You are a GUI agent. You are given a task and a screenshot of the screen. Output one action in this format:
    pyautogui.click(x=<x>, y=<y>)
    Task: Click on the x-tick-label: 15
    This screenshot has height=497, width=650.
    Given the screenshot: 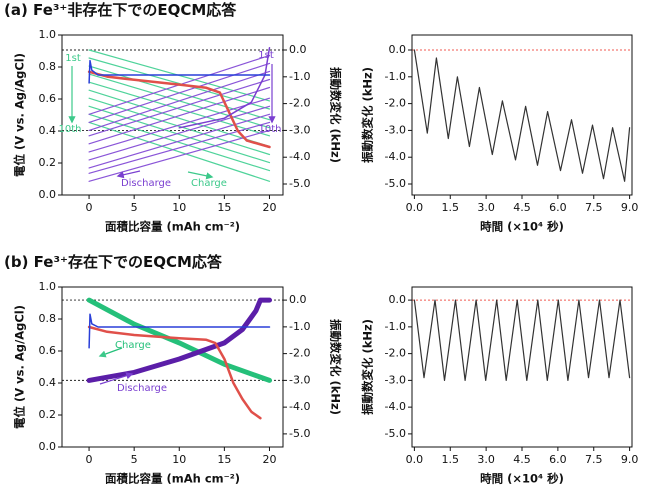 What is the action you would take?
    pyautogui.click(x=224, y=459)
    